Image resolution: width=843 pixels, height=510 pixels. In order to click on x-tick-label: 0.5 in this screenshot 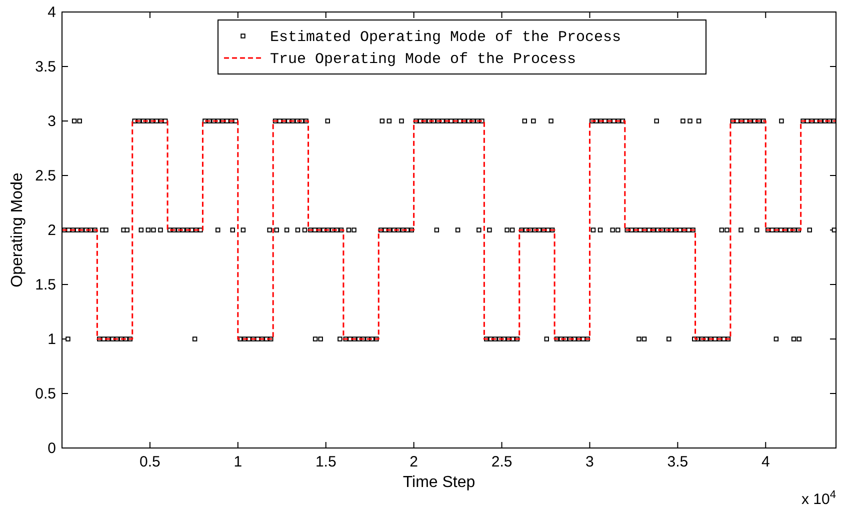, I will do `click(150, 462)`.